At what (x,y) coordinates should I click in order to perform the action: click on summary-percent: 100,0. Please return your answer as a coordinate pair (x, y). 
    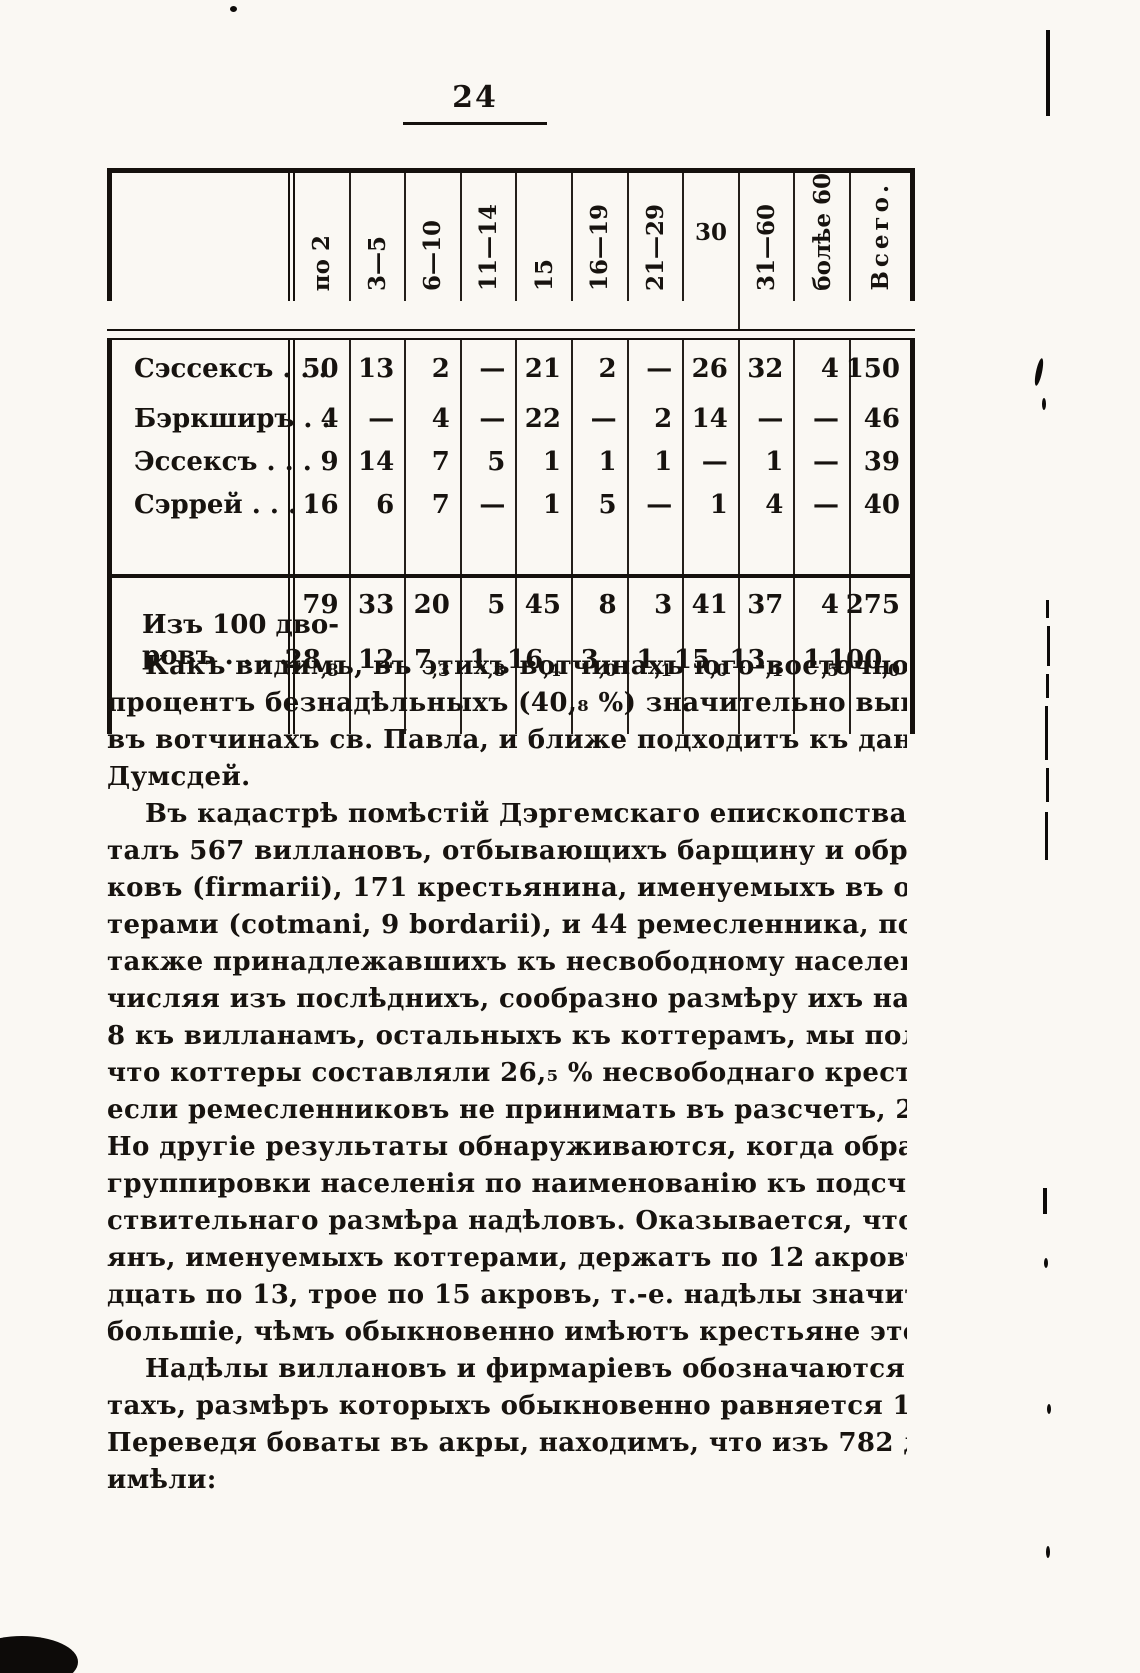
    Looking at the image, I should click on (871, 660).